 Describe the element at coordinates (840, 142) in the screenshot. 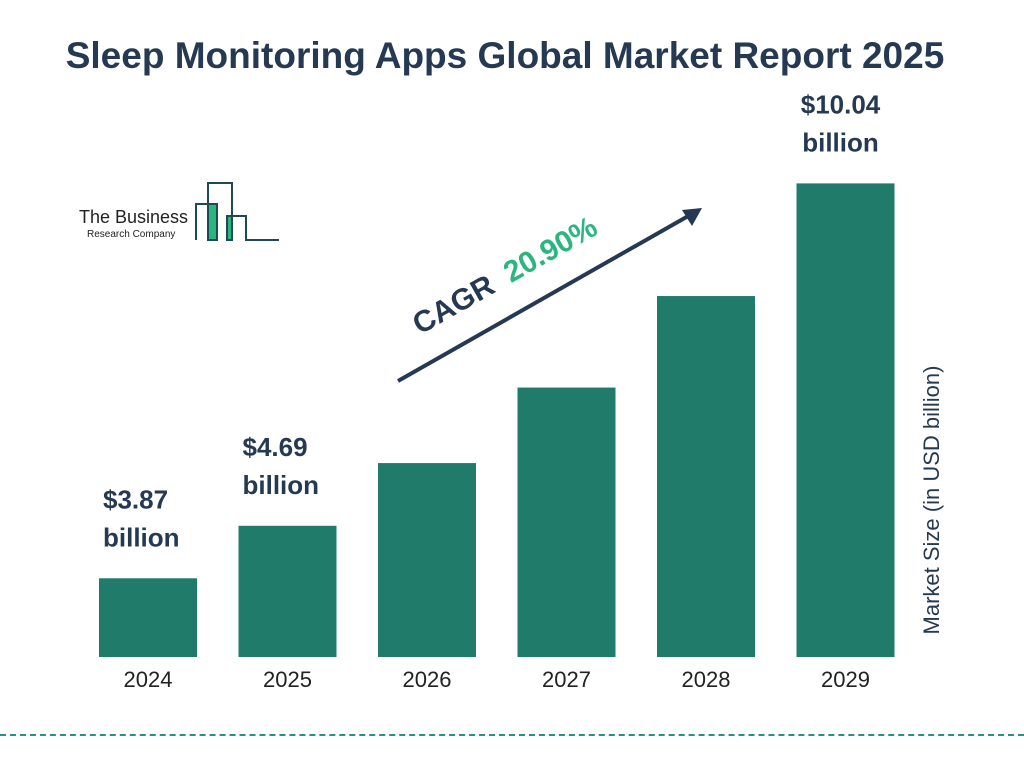

I see `data-label-2029: billion` at that location.